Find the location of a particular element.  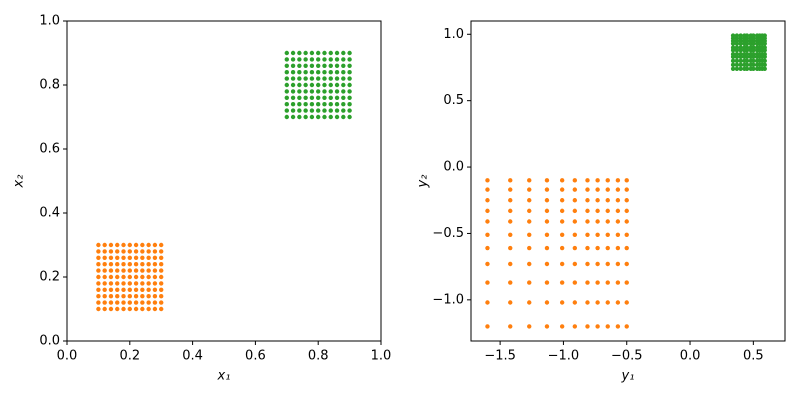

y-tick-label: 0.8 is located at coordinates (49, 85).